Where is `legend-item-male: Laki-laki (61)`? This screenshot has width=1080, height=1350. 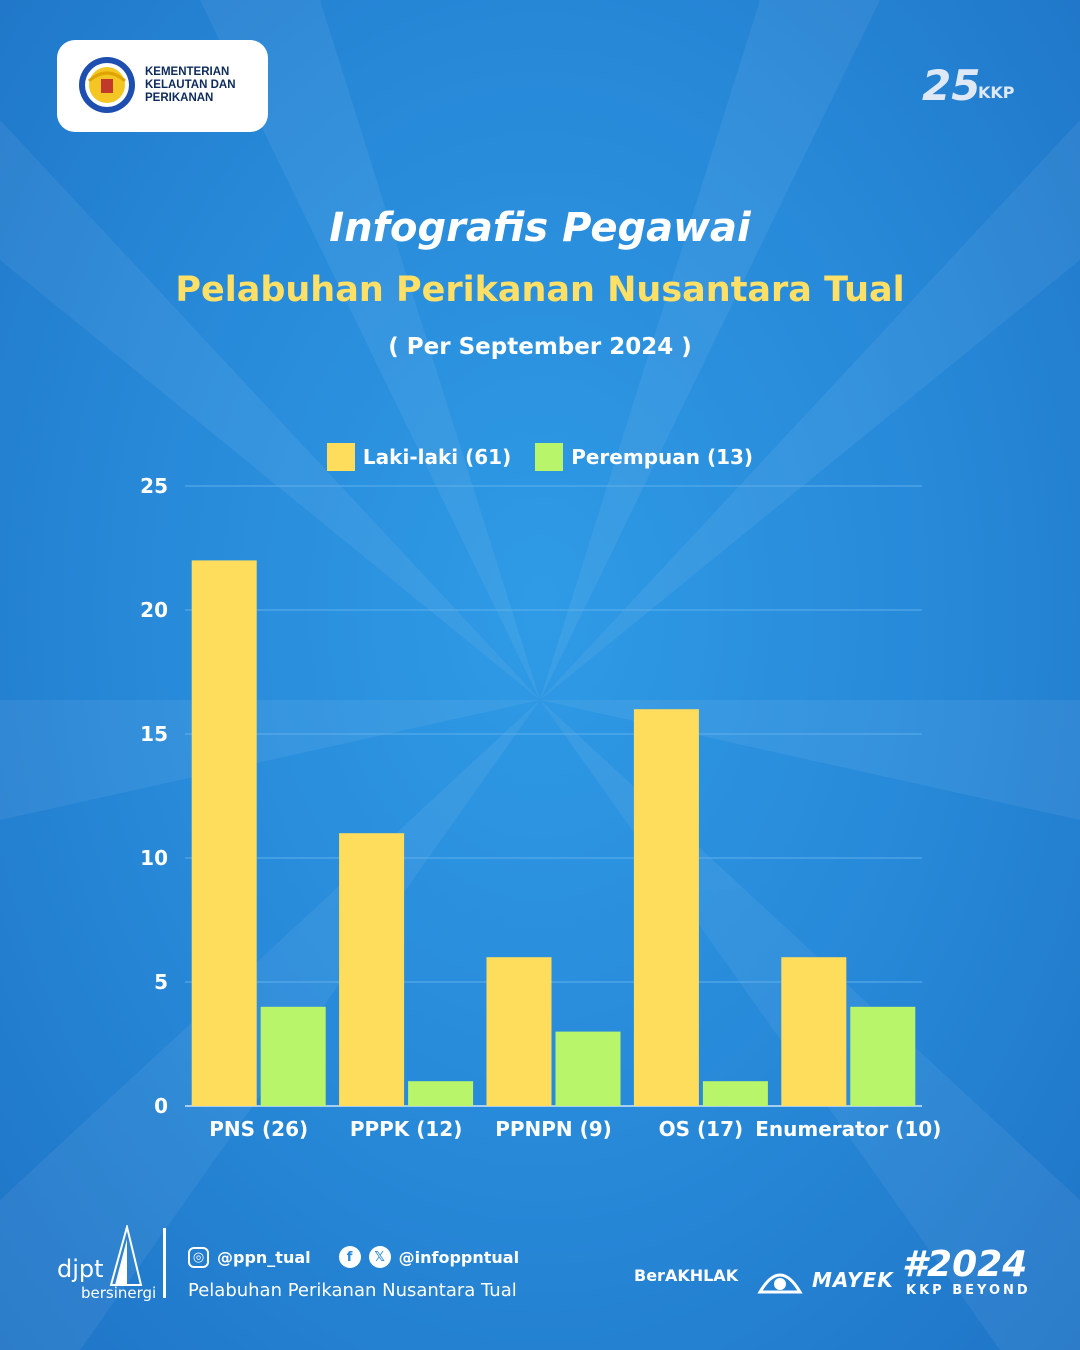 legend-item-male: Laki-laki (61) is located at coordinates (419, 457).